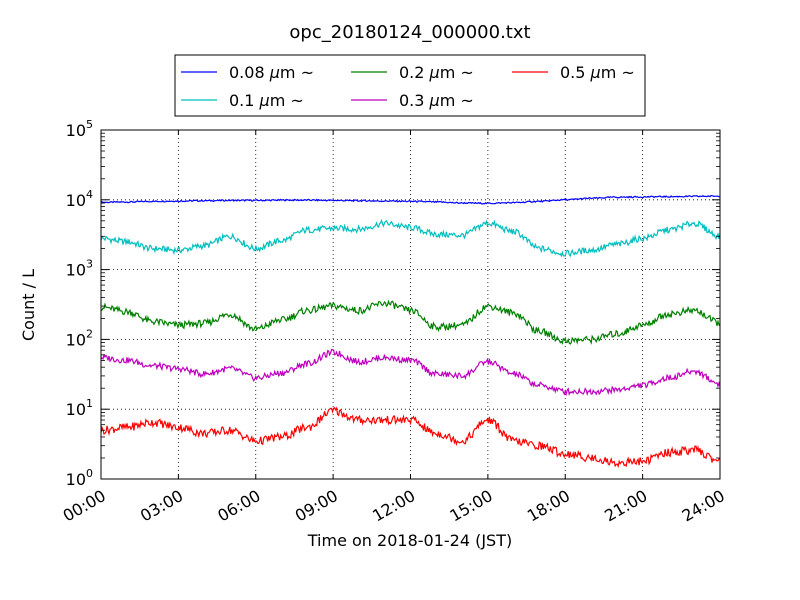 The image size is (800, 600). Describe the element at coordinates (89, 403) in the screenshot. I see `y-tick-exponent: 1` at that location.